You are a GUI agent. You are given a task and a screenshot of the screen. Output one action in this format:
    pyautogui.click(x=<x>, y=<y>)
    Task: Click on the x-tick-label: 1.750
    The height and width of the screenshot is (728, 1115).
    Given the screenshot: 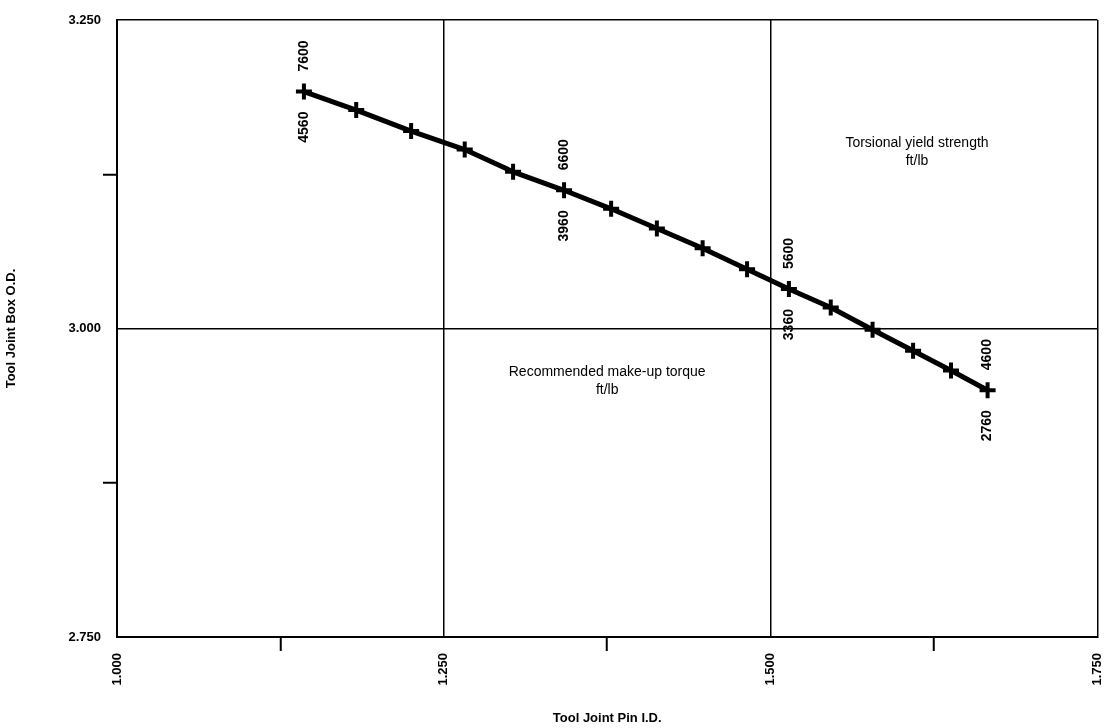 What is the action you would take?
    pyautogui.click(x=1096, y=669)
    